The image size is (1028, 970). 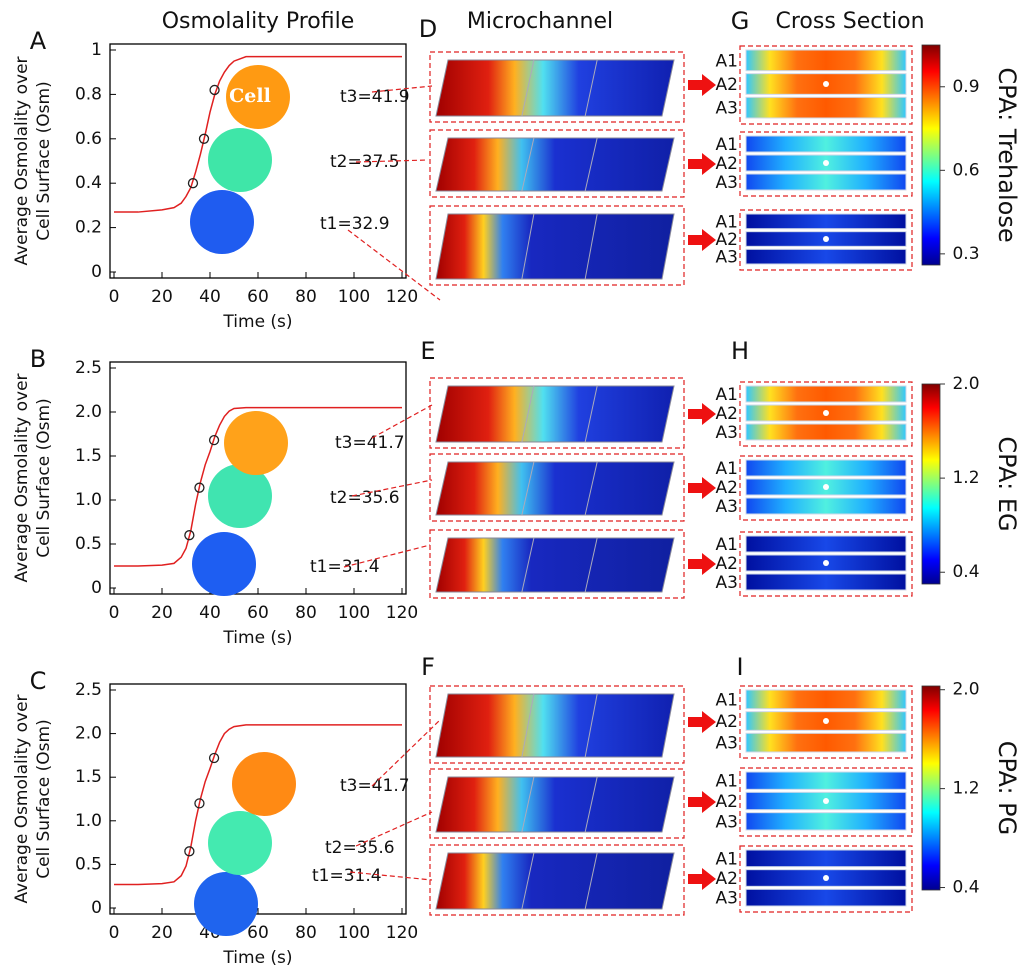 What do you see at coordinates (965, 789) in the screenshot?
I see `colorbar-tick-label: 1.2` at bounding box center [965, 789].